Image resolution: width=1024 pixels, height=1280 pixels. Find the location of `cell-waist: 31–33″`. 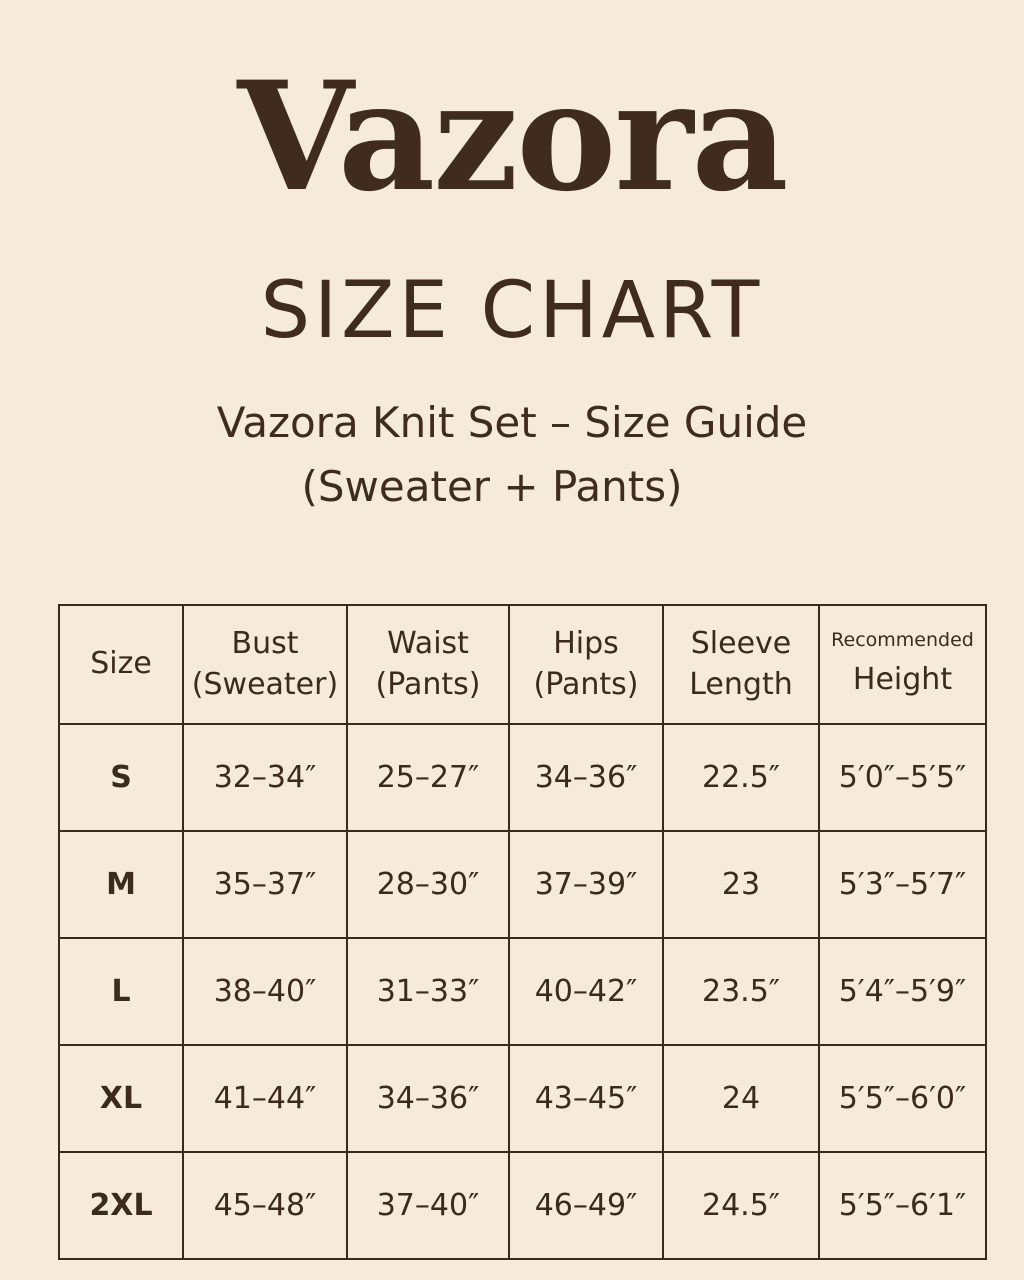

cell-waist: 31–33″ is located at coordinates (428, 991).